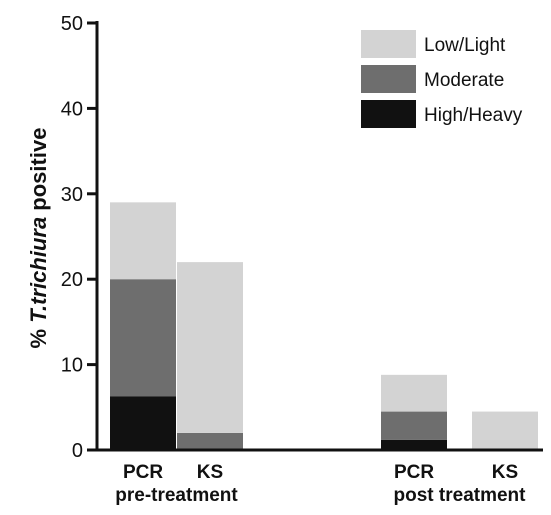  I want to click on y-axis-label-part-2: positive, so click(38, 172).